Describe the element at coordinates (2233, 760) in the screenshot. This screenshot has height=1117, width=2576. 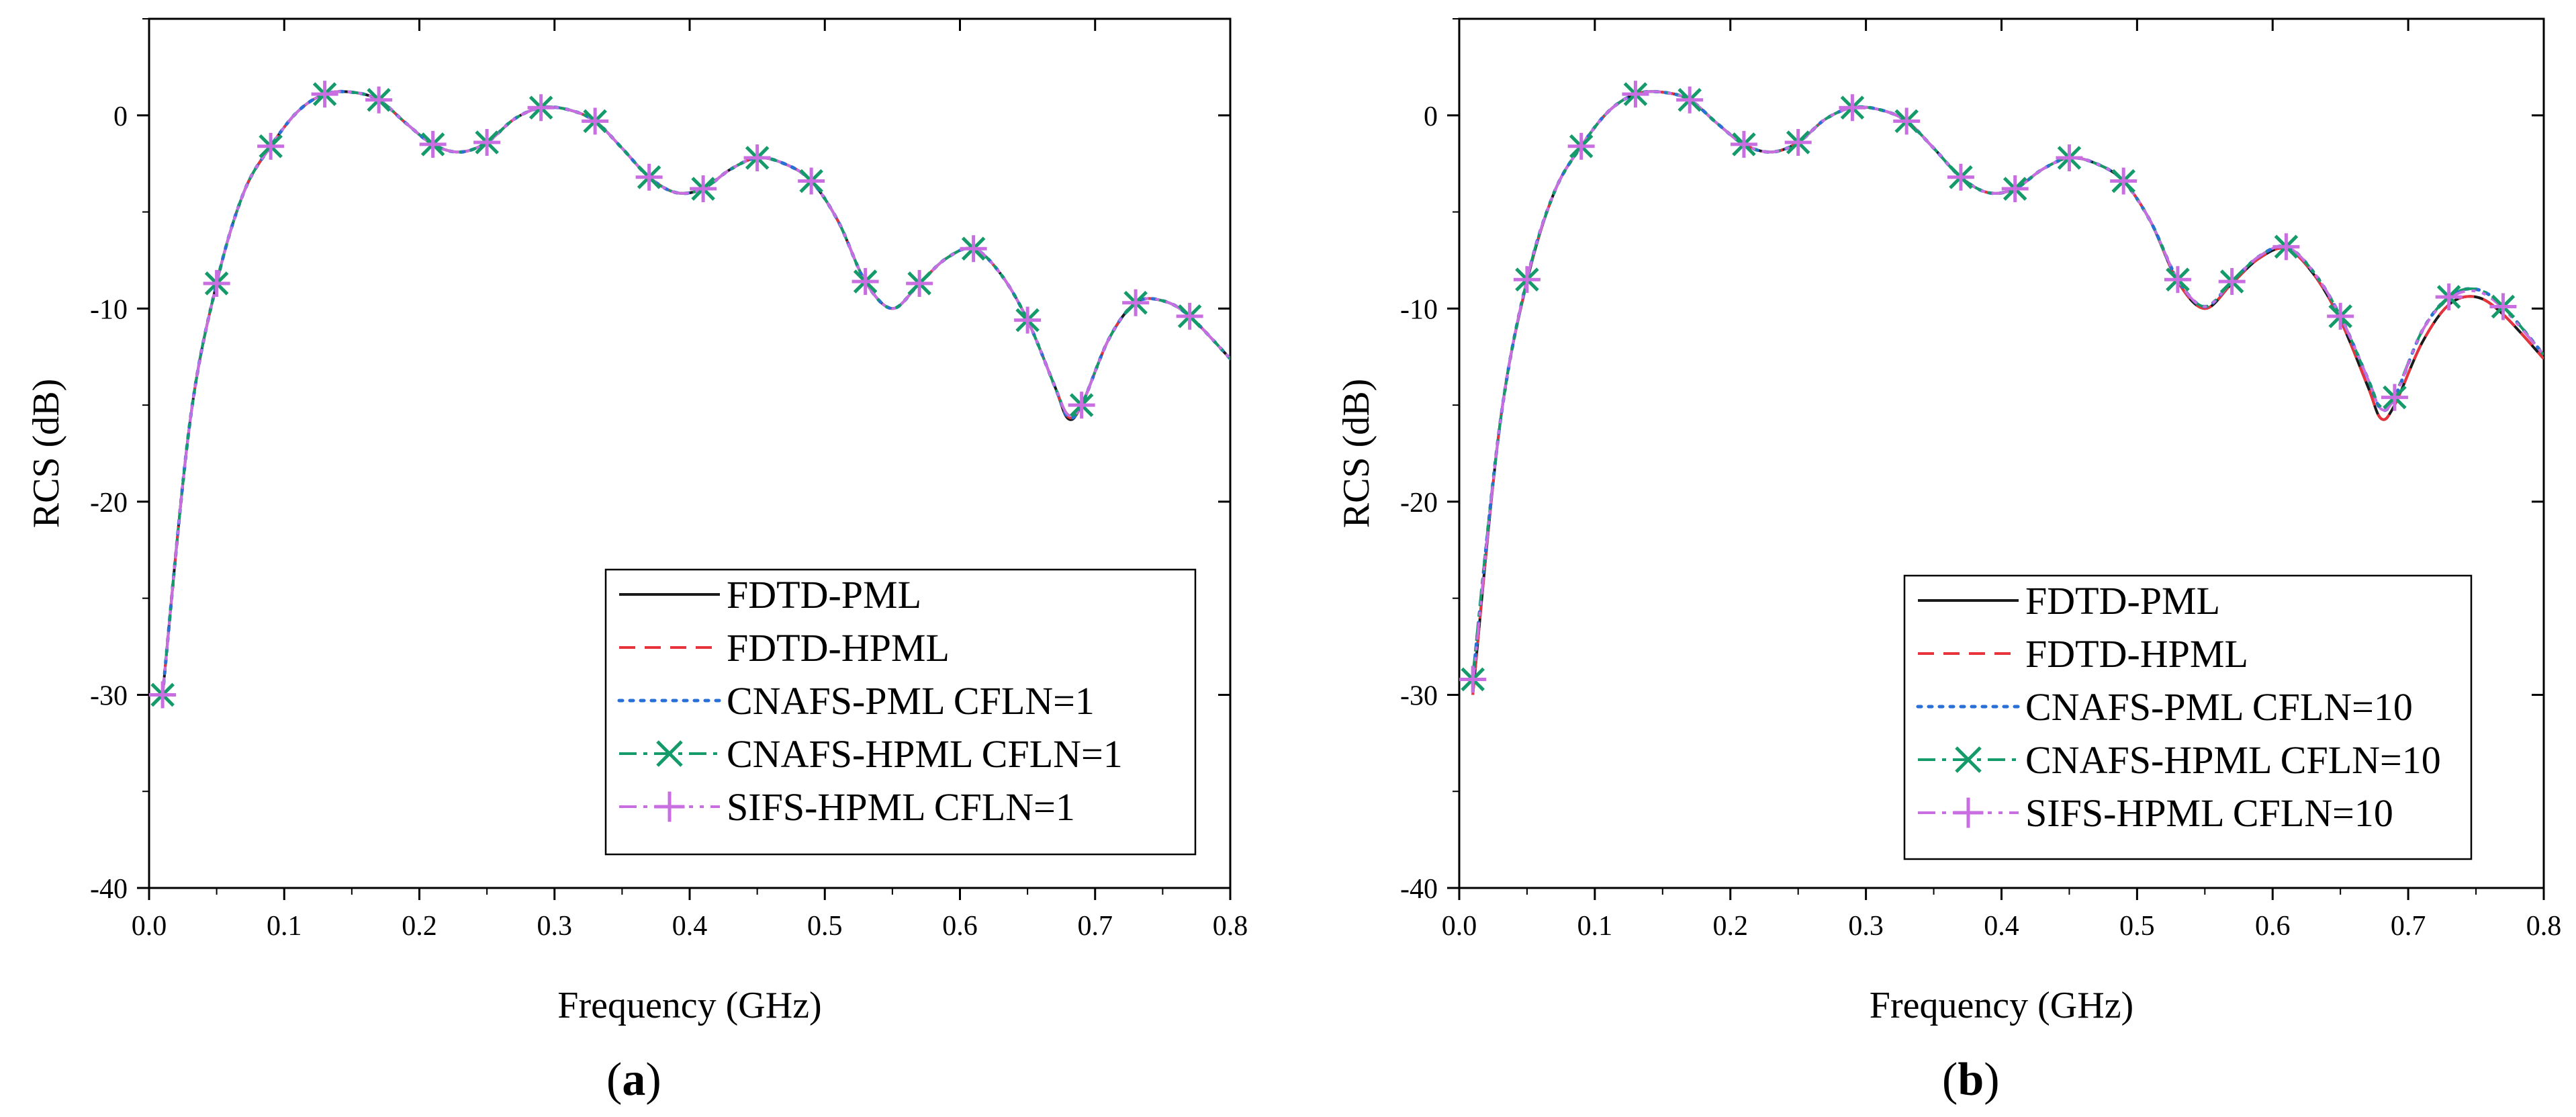
I see `legend-label: CNAFS-HPML CFLN=10` at that location.